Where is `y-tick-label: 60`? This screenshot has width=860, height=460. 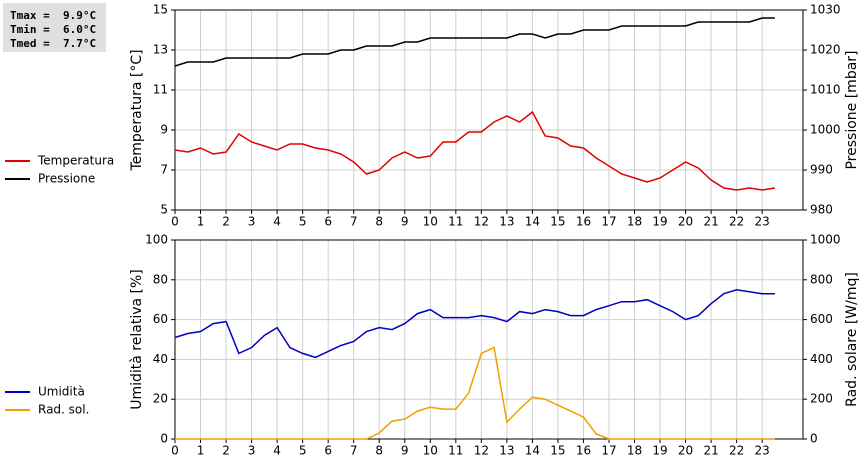 y-tick-label: 60 is located at coordinates (160, 319).